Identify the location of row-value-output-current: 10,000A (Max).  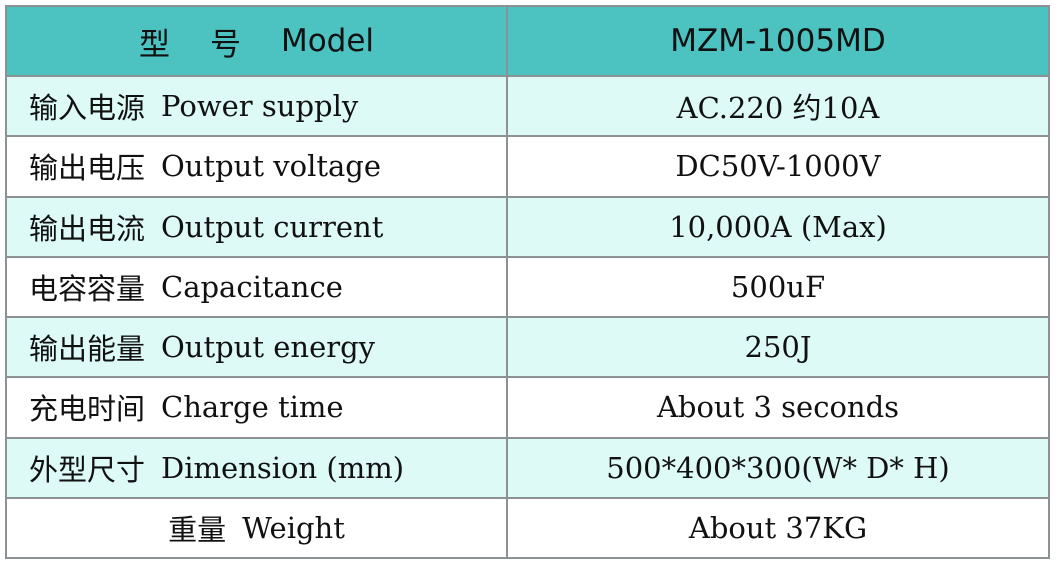
(778, 226).